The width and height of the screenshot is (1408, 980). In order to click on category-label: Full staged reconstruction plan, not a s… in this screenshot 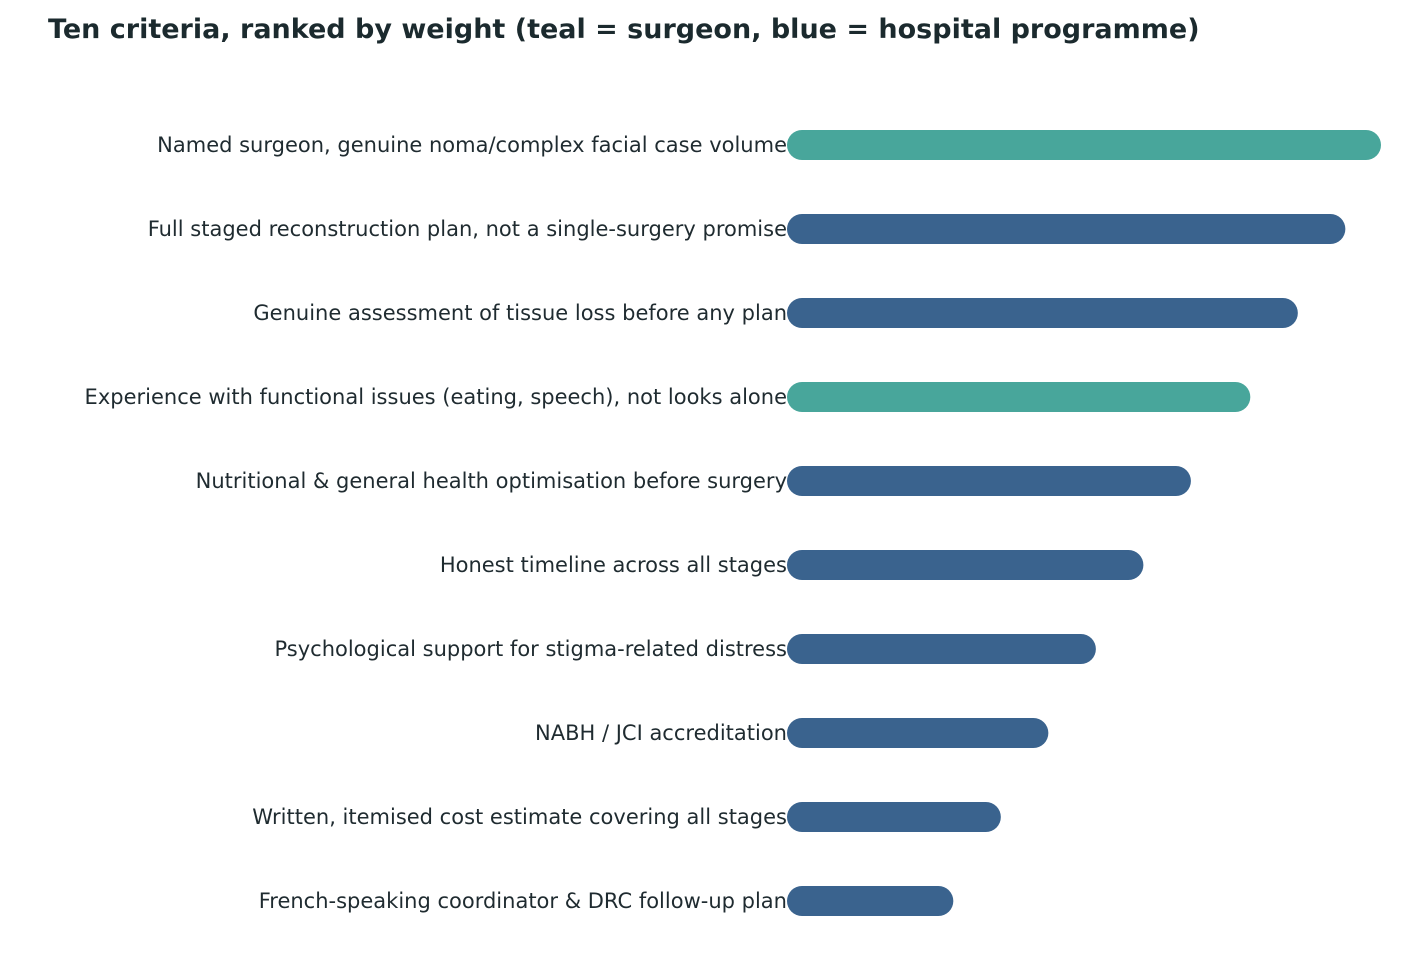, I will do `click(467, 229)`.